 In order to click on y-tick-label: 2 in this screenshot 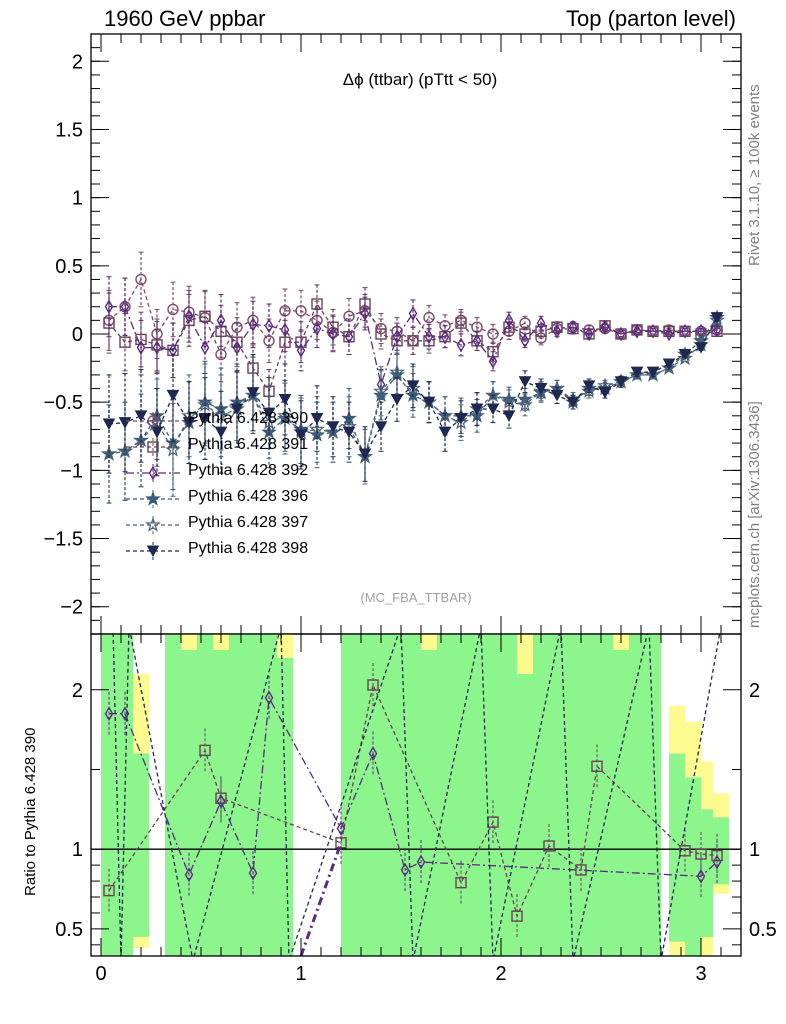, I will do `click(77, 62)`.